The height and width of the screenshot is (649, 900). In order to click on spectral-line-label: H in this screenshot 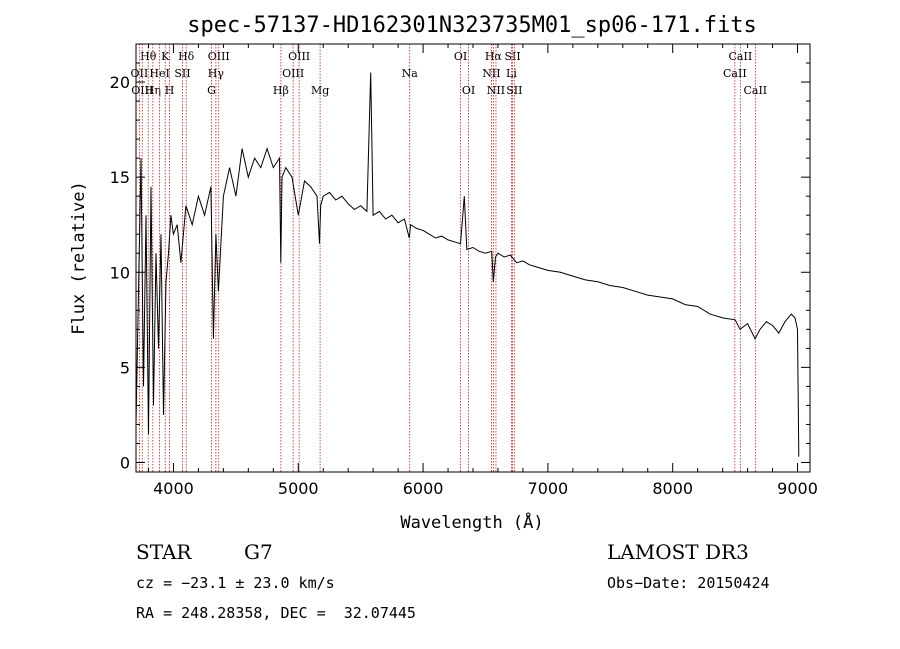, I will do `click(170, 90)`.